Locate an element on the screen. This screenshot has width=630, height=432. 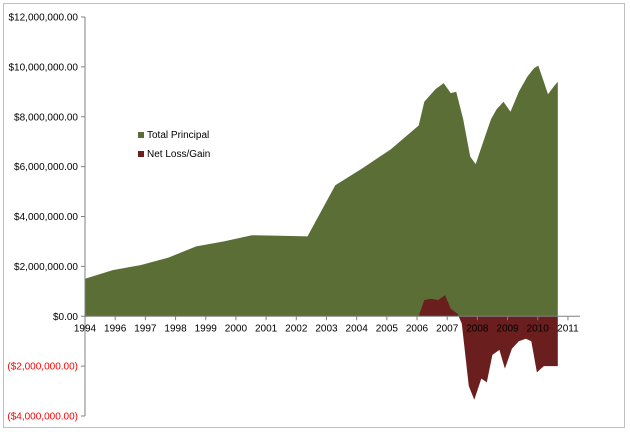
legend-swatch-net-loss-gain is located at coordinates (141, 154).